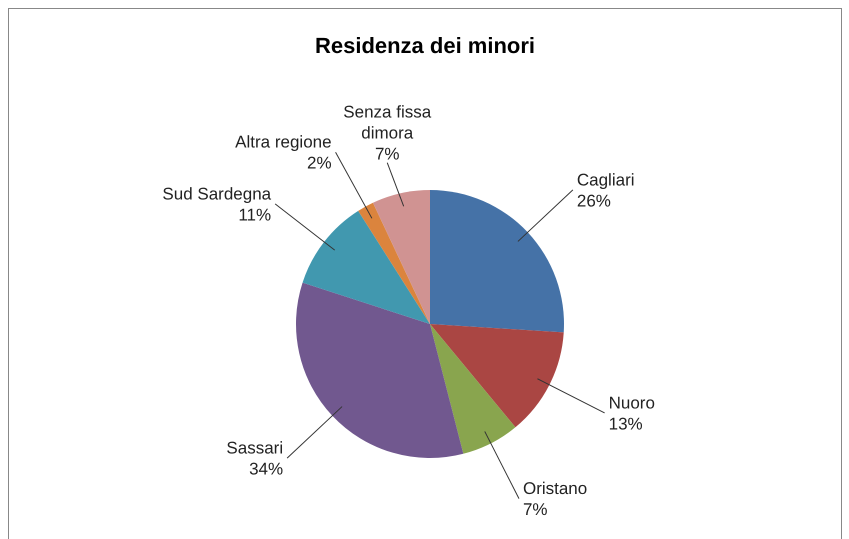  I want to click on slice-label: Oristano, so click(555, 488).